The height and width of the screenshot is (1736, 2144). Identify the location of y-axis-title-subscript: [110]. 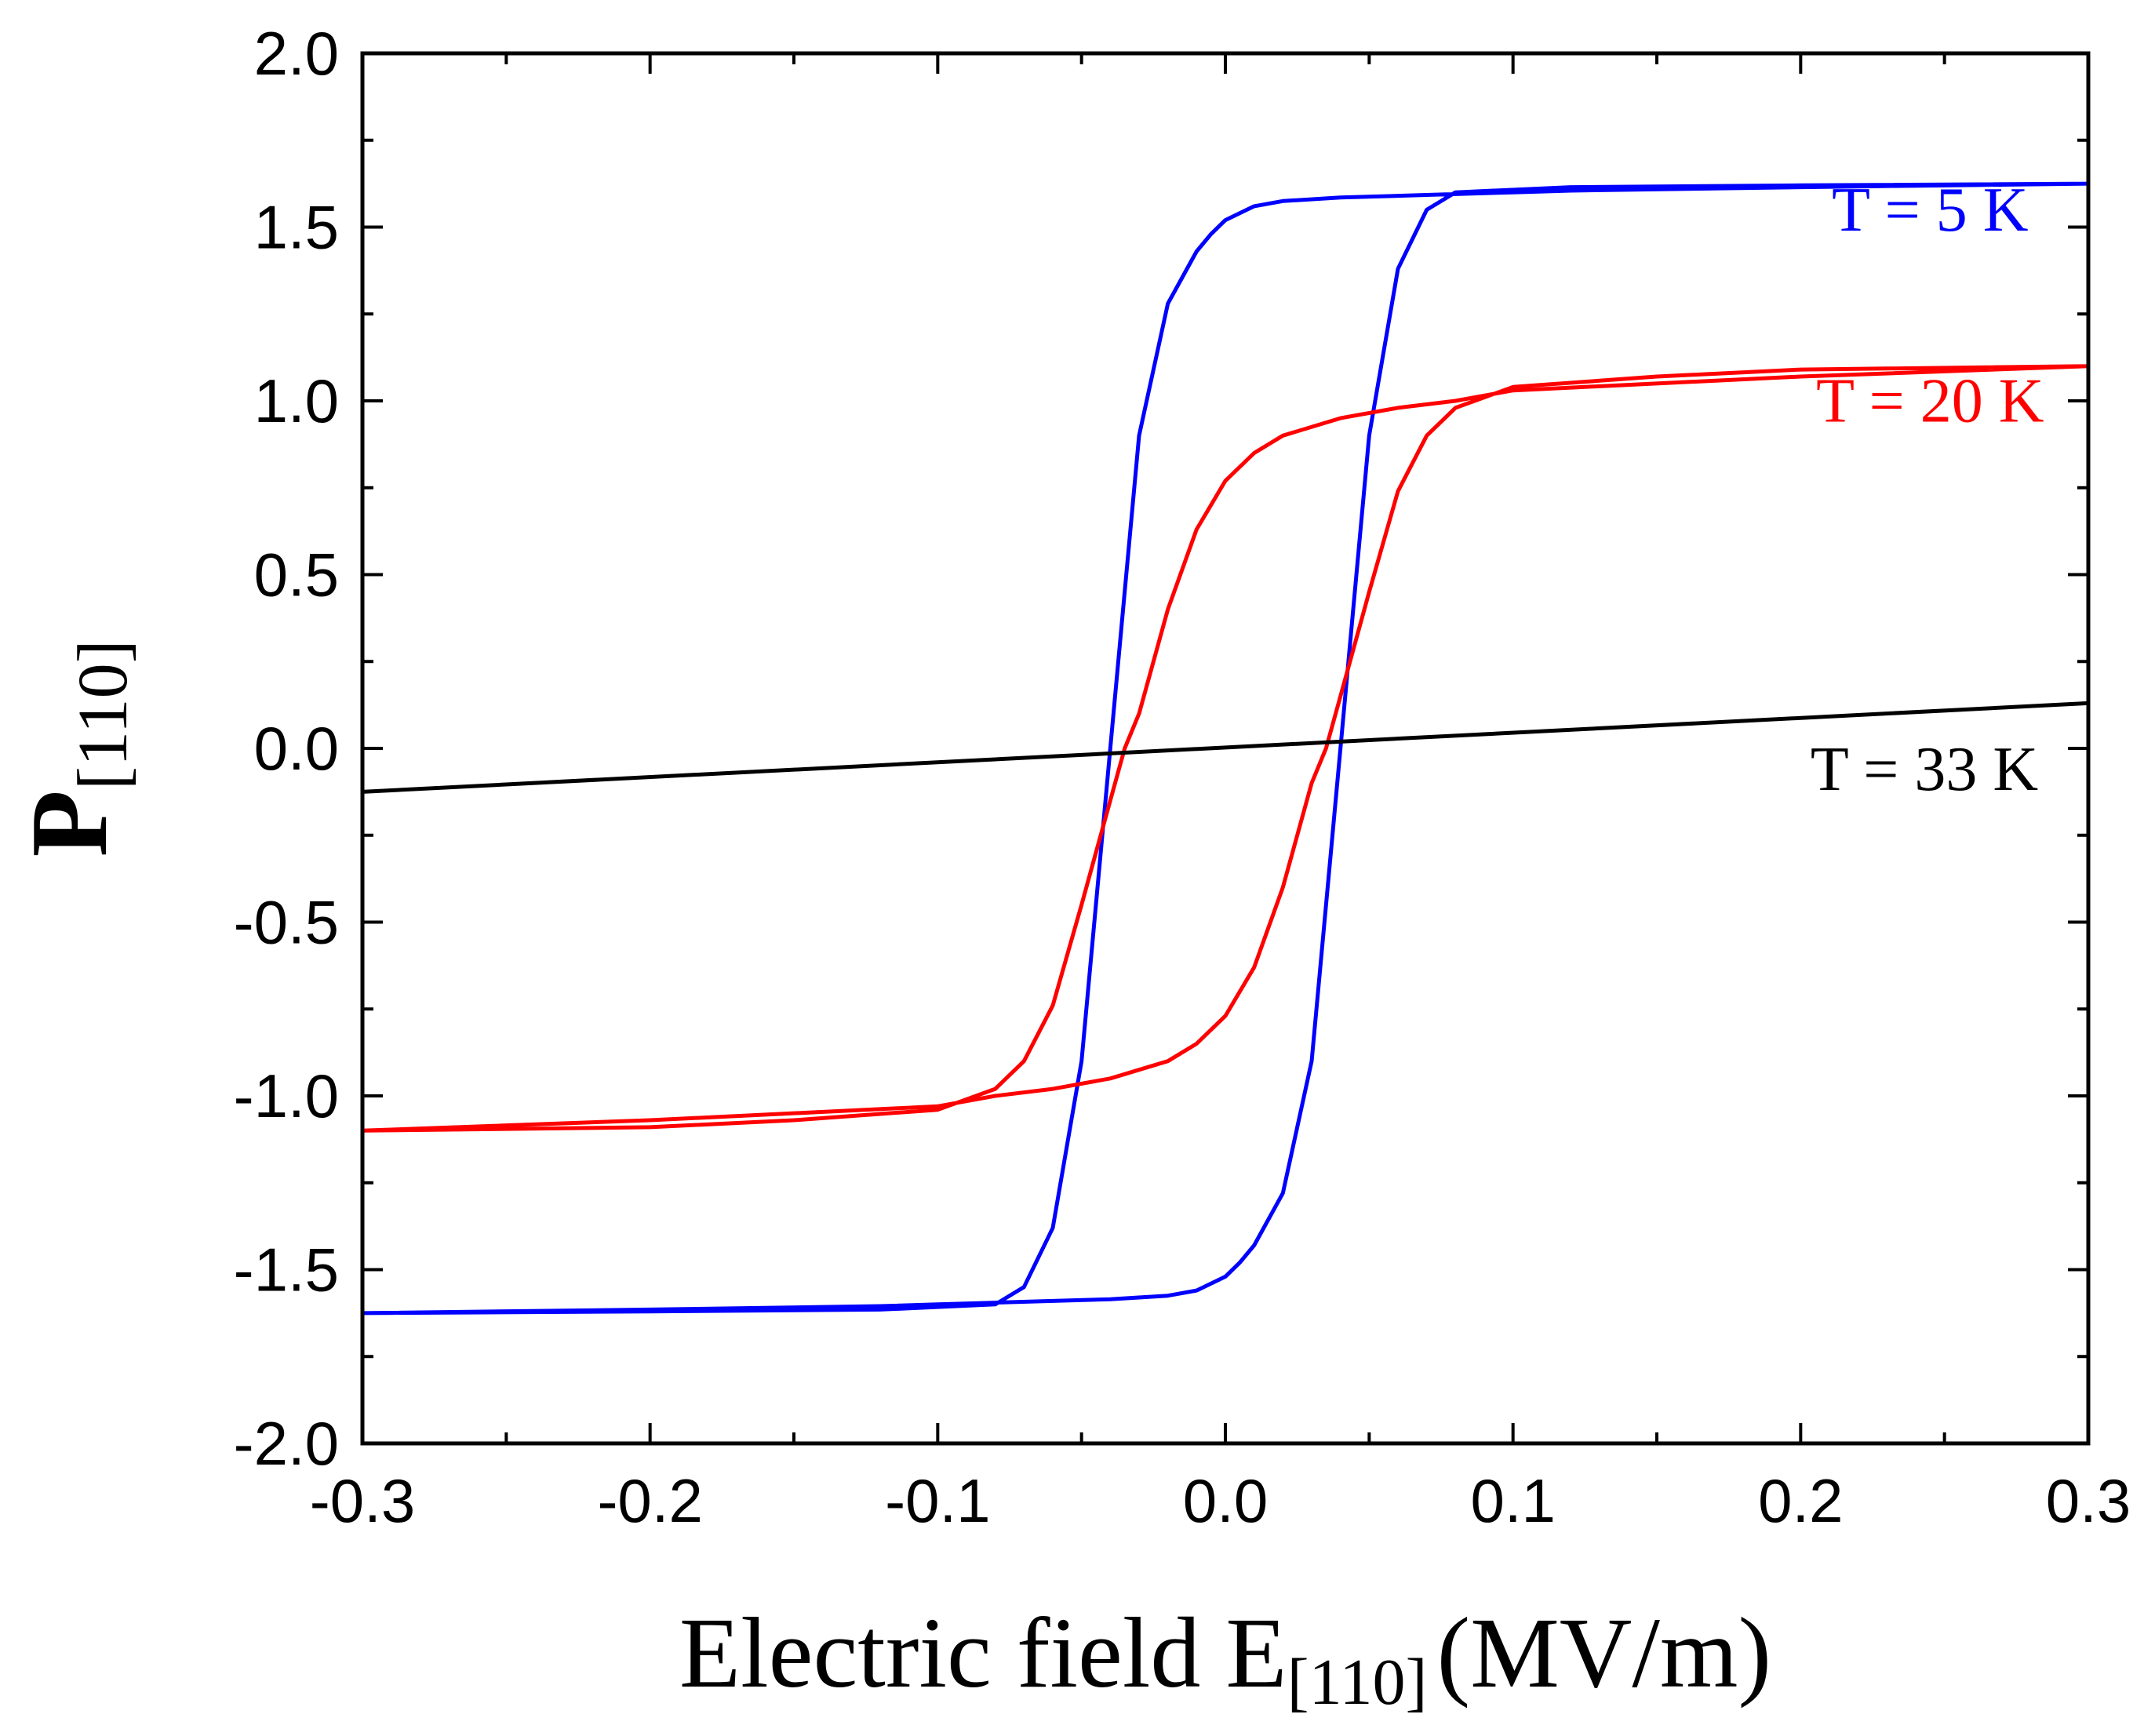
(103, 714).